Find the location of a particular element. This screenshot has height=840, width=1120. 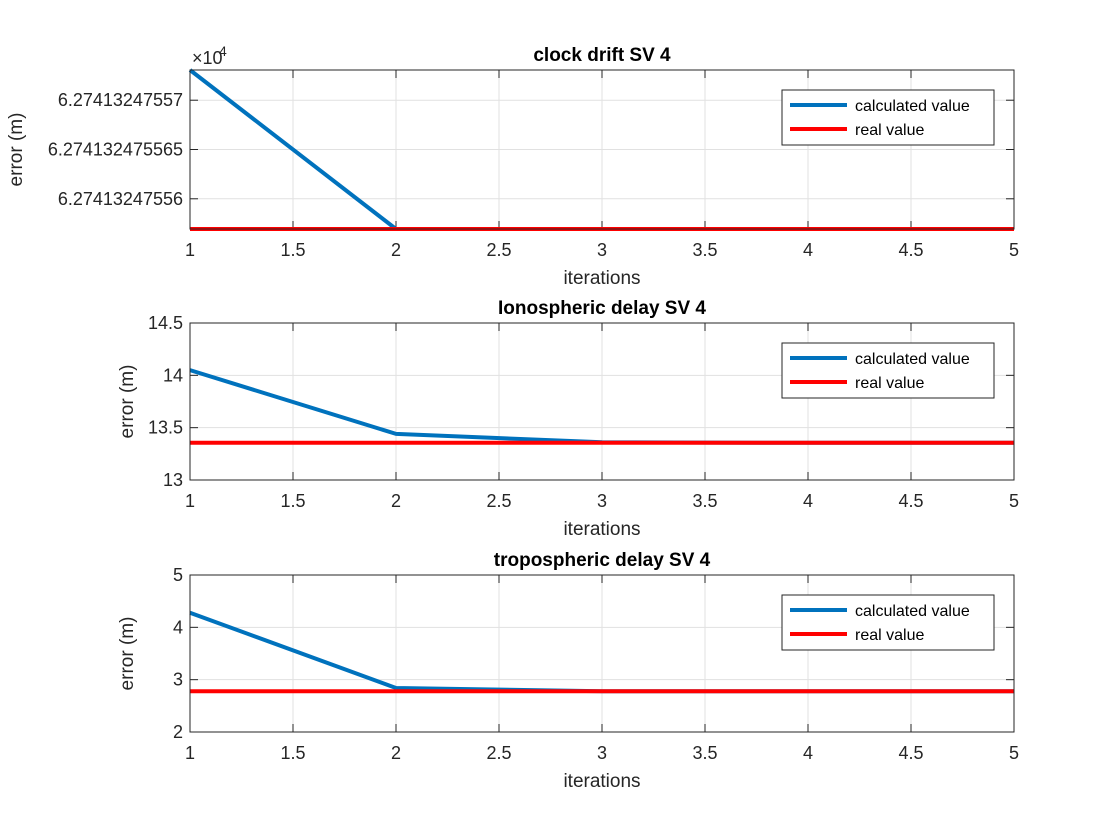

chart-title: clock drift SV 4 is located at coordinates (602, 55).